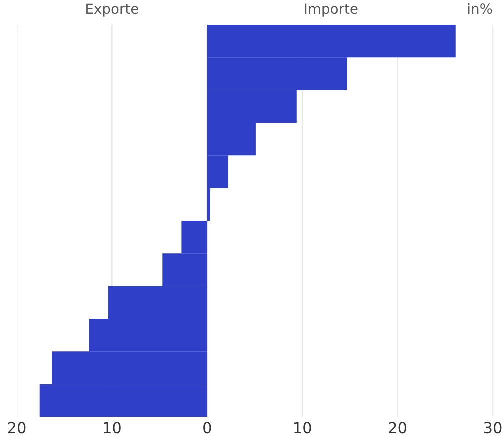  I want to click on text: in%, so click(480, 8).